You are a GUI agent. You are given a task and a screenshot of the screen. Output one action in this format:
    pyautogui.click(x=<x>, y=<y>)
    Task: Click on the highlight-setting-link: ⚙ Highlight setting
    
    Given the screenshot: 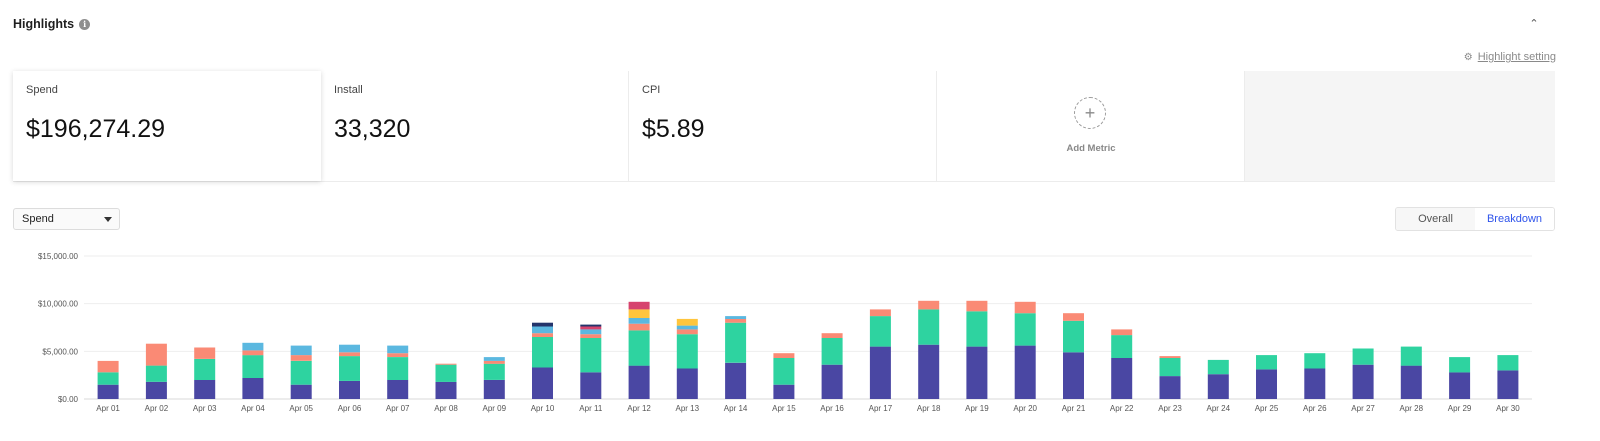 What is the action you would take?
    pyautogui.click(x=1510, y=57)
    